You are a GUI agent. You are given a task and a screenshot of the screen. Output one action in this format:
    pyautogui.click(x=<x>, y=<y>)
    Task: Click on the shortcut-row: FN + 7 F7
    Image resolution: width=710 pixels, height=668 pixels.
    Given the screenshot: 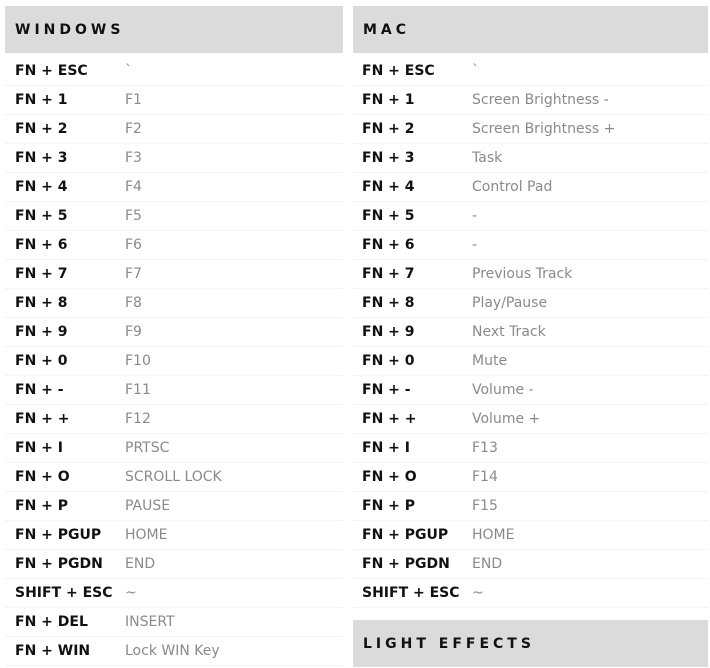 What is the action you would take?
    pyautogui.click(x=174, y=274)
    